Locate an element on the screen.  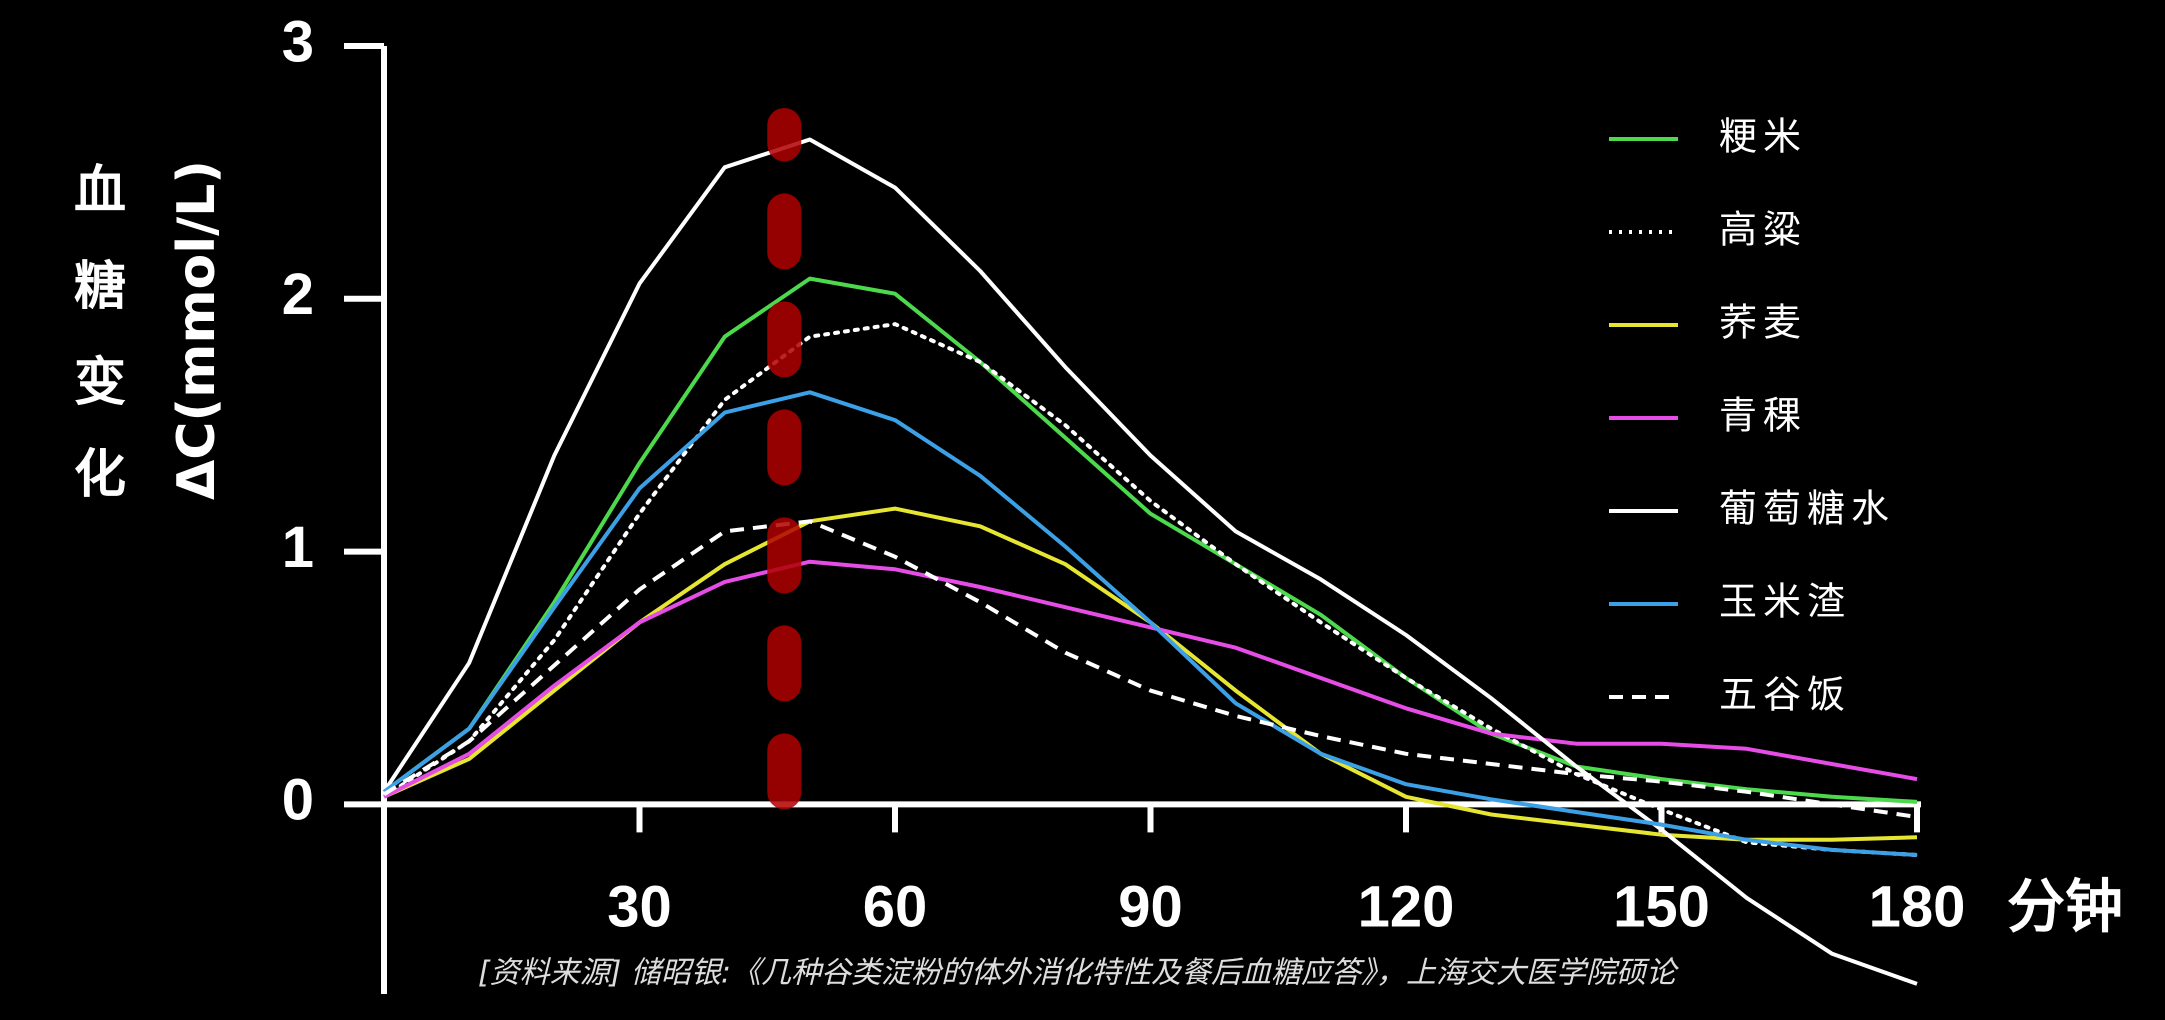
legend-label: 玉米渣 is located at coordinates (1785, 602).